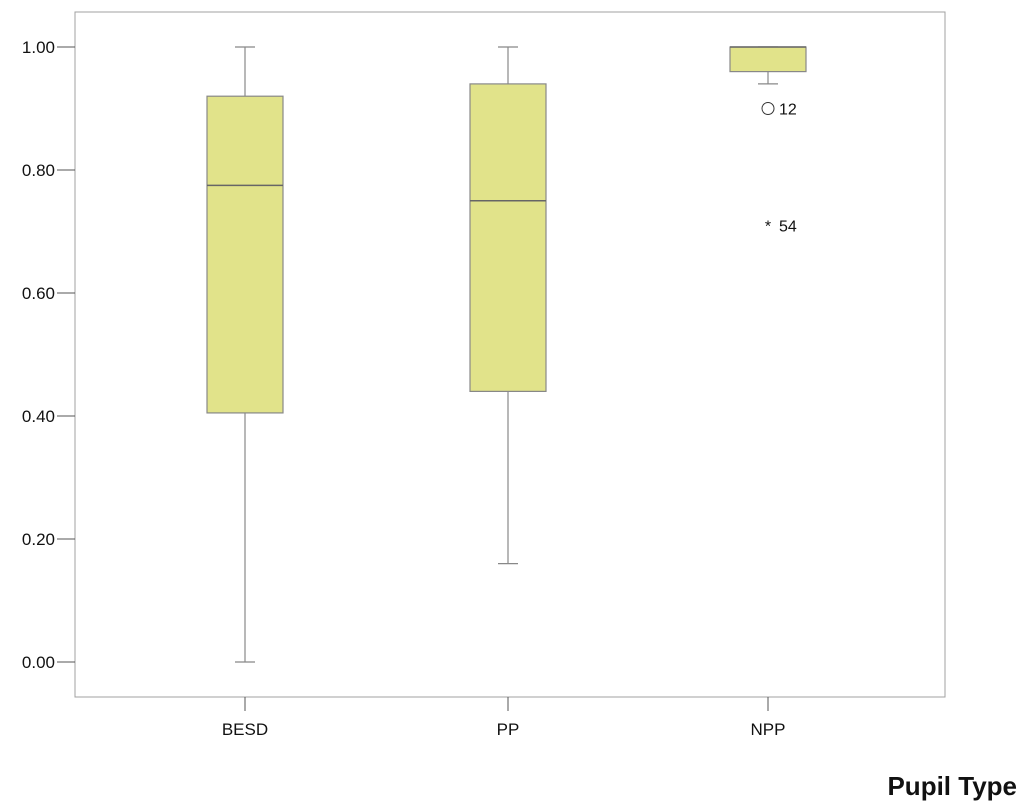 This screenshot has width=1027, height=802. Describe the element at coordinates (788, 226) in the screenshot. I see `outlier-label: 54` at that location.